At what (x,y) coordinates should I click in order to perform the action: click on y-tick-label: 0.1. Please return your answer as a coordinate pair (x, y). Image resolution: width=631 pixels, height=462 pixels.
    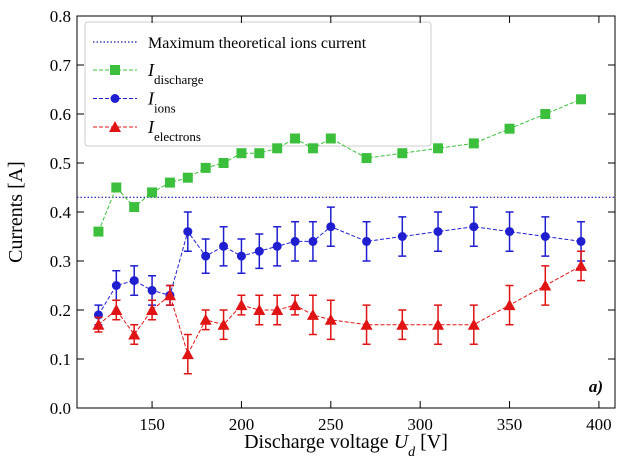
    Looking at the image, I should click on (60, 359).